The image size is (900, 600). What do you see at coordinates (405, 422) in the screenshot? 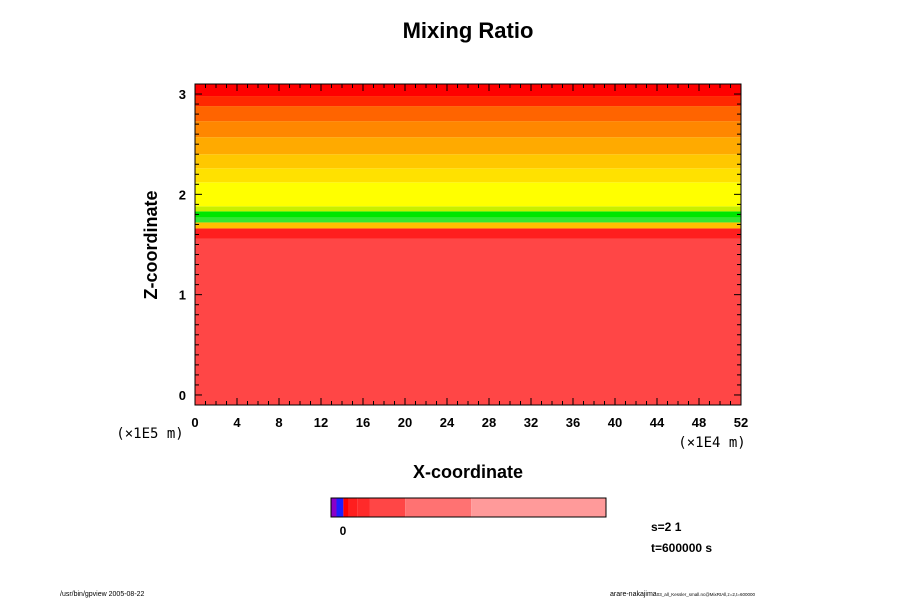
I see `x-tick-label: 20` at bounding box center [405, 422].